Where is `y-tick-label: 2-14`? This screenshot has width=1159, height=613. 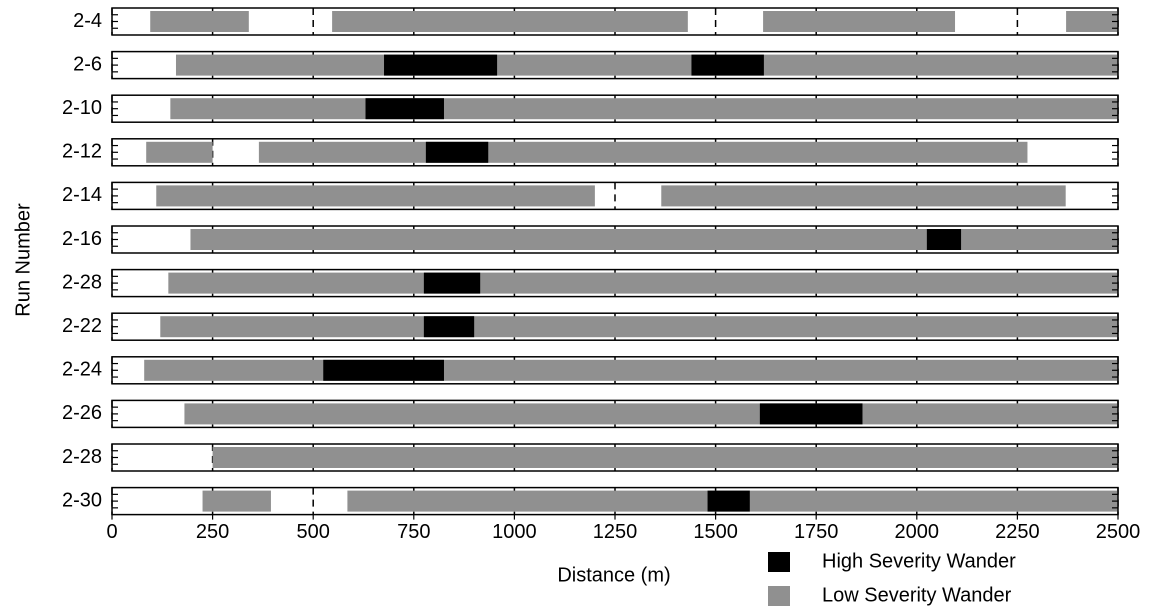
y-tick-label: 2-14 is located at coordinates (82, 195).